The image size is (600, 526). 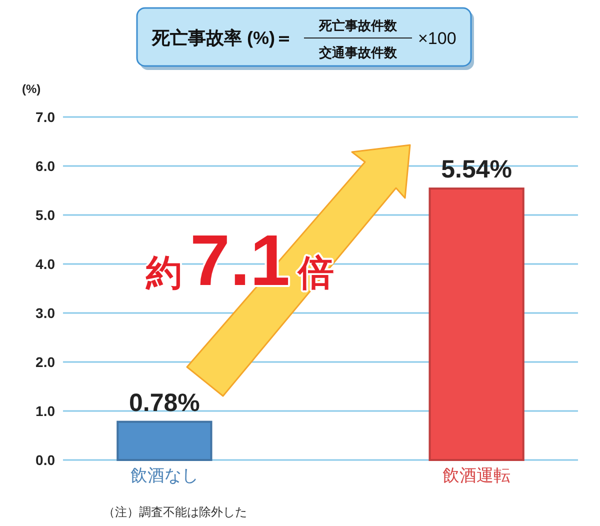 I want to click on y-tick-label: 6.0, so click(x=46, y=166).